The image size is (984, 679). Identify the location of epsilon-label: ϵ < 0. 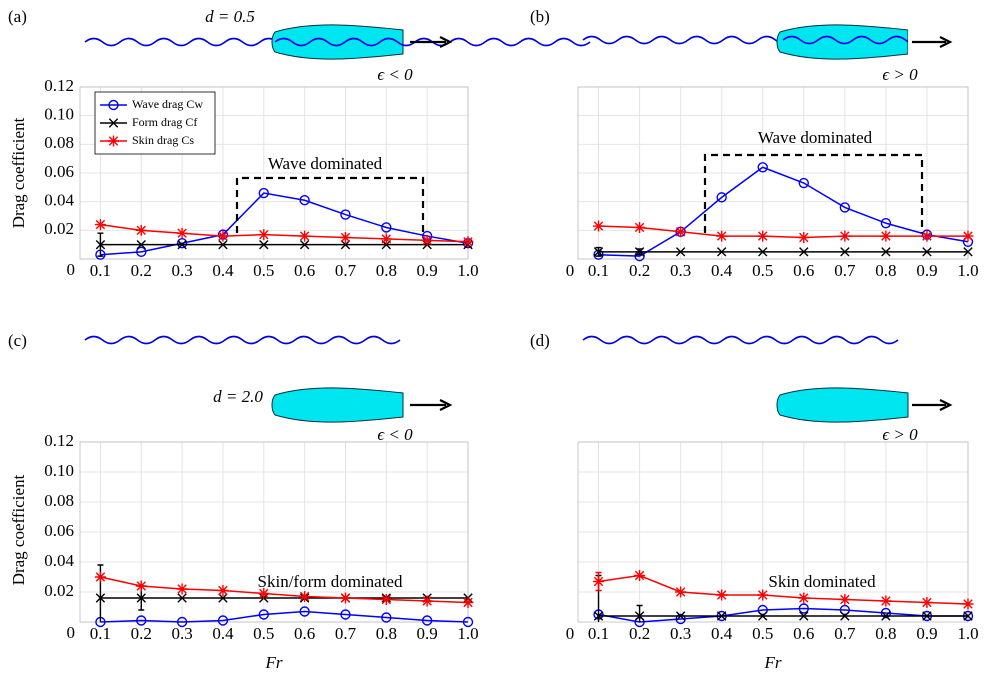
(395, 74).